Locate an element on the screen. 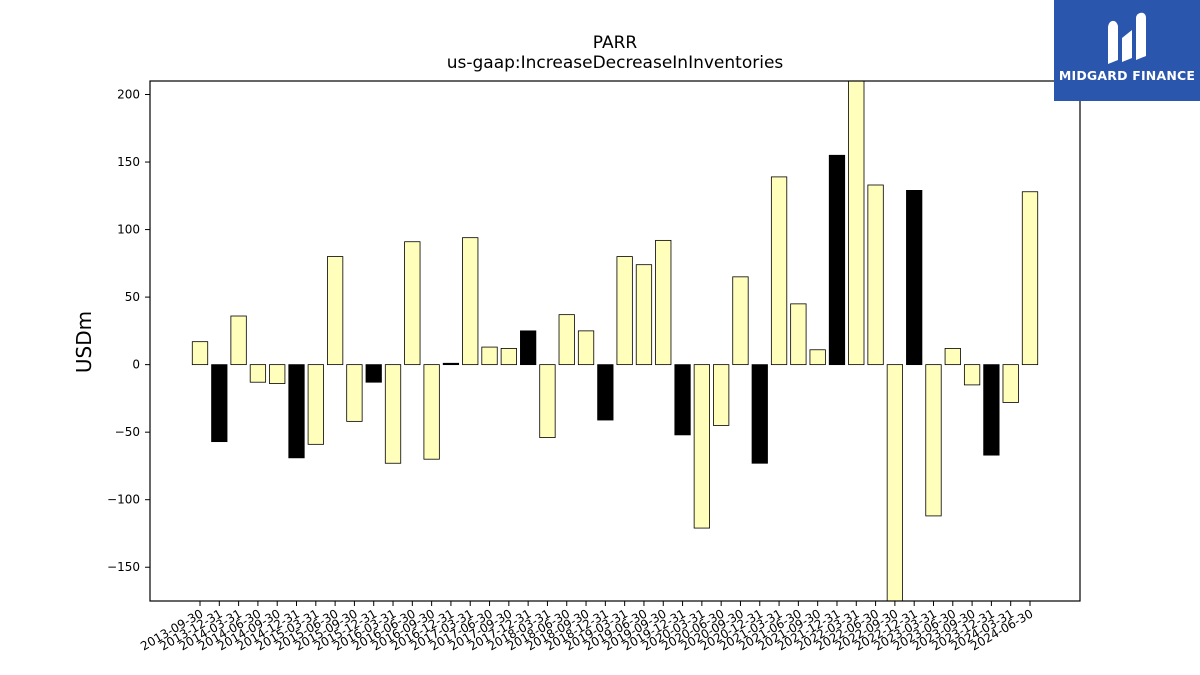 Image resolution: width=1200 pixels, height=675 pixels. y-tick-label: 200 is located at coordinates (128, 95).